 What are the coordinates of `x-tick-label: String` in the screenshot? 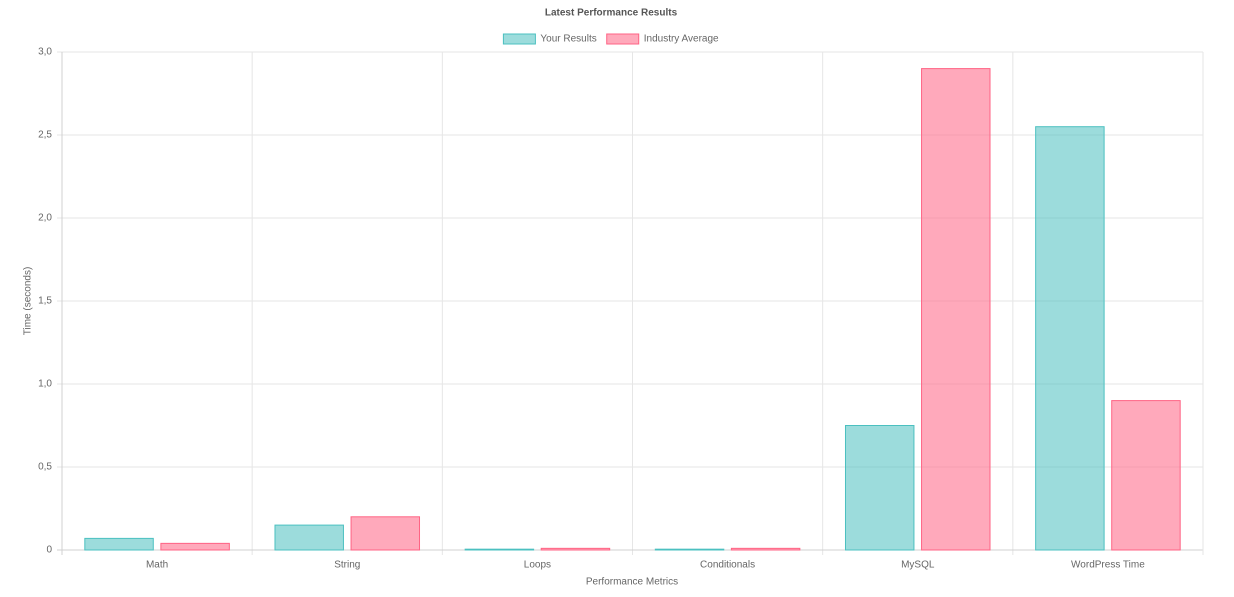 It's located at (347, 565).